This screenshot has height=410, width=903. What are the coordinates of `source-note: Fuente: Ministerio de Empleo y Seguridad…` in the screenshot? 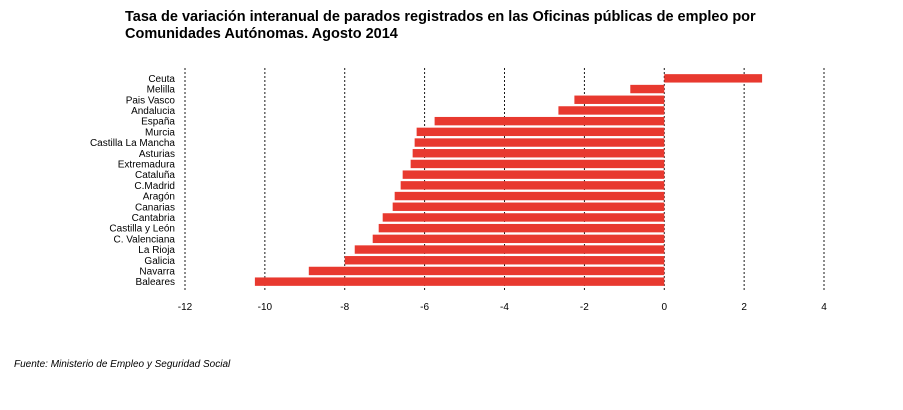 It's located at (122, 364).